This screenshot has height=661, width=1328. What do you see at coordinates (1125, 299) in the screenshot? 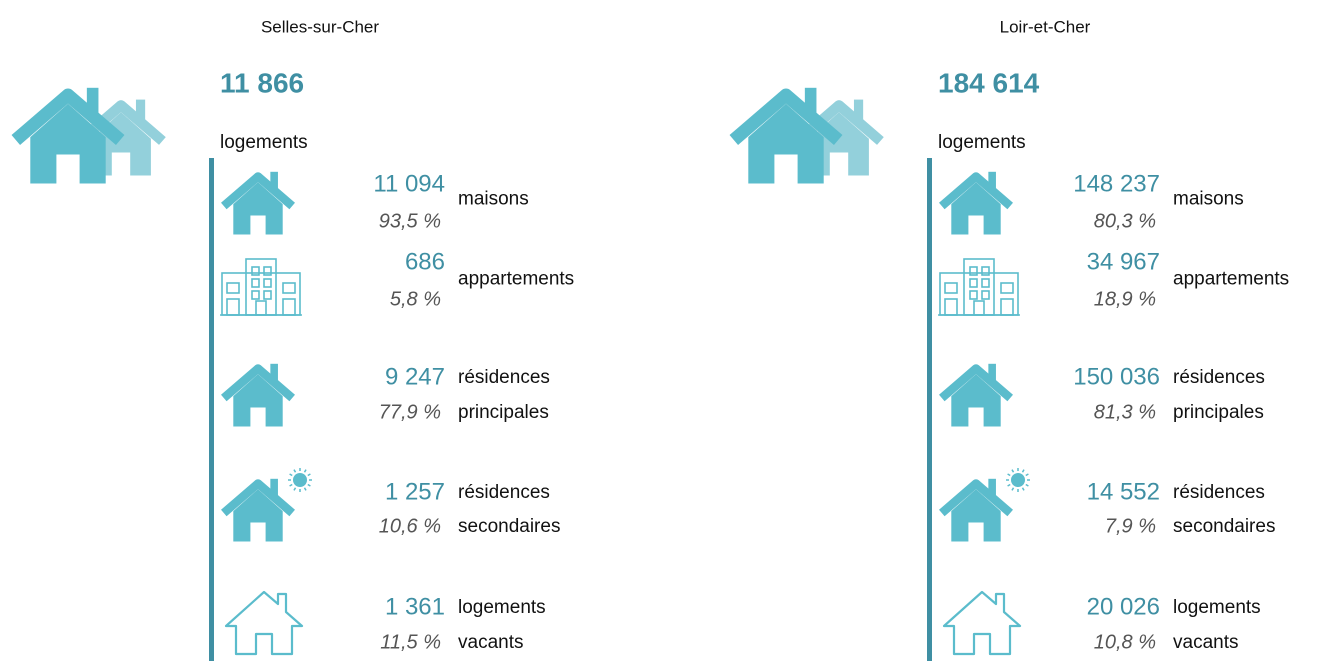
I see `item-percent: 18,9 %` at bounding box center [1125, 299].